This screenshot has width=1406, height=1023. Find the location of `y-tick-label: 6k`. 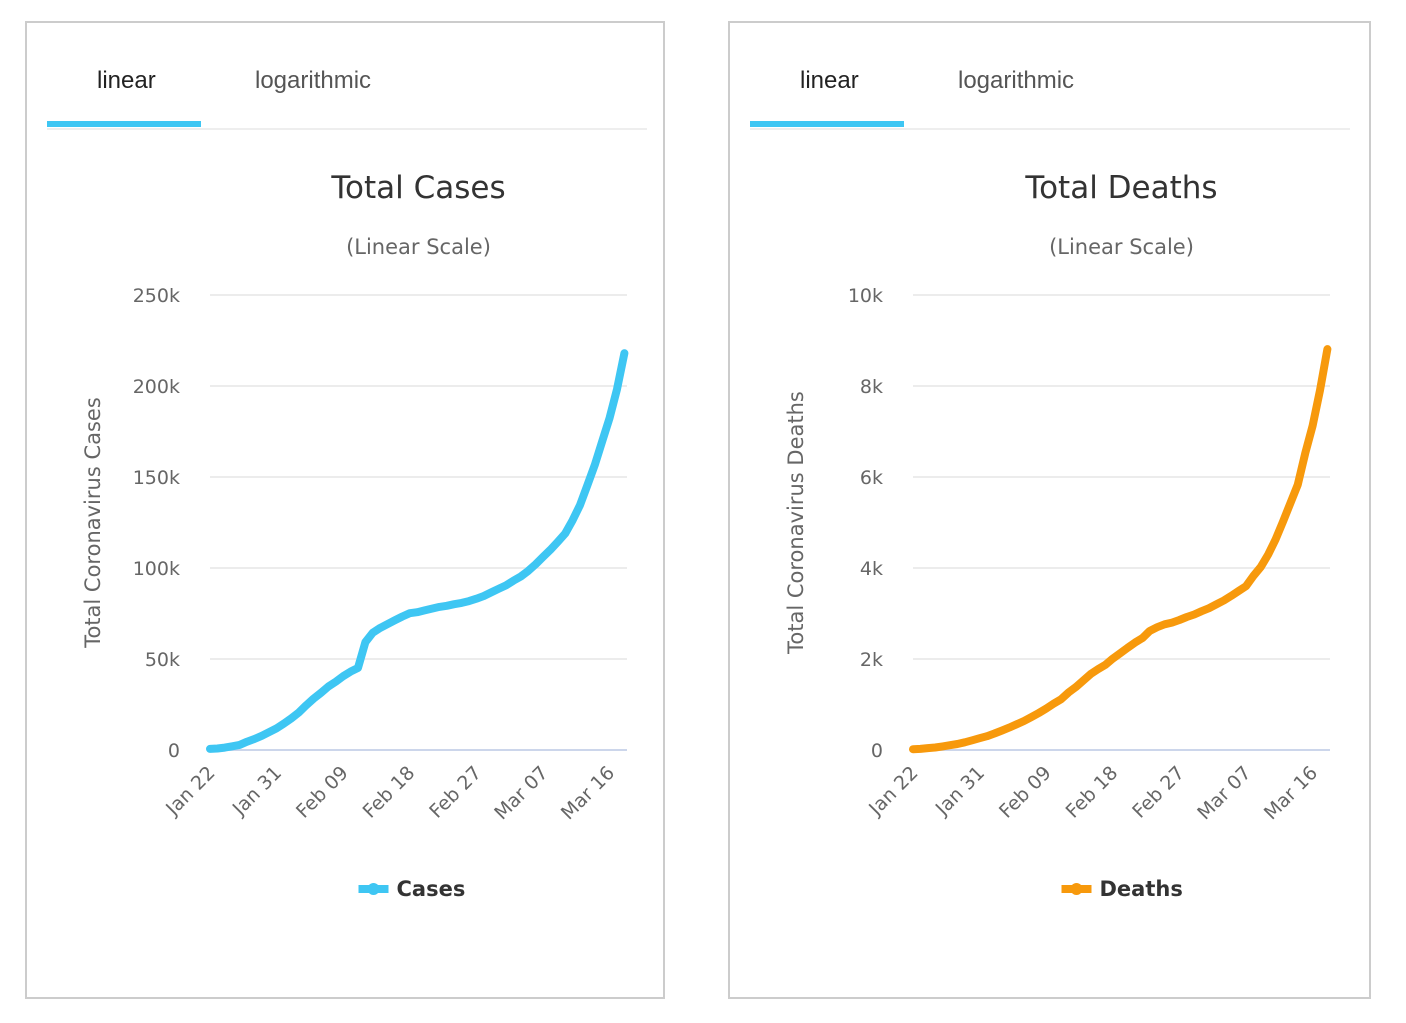

y-tick-label: 6k is located at coordinates (871, 478).